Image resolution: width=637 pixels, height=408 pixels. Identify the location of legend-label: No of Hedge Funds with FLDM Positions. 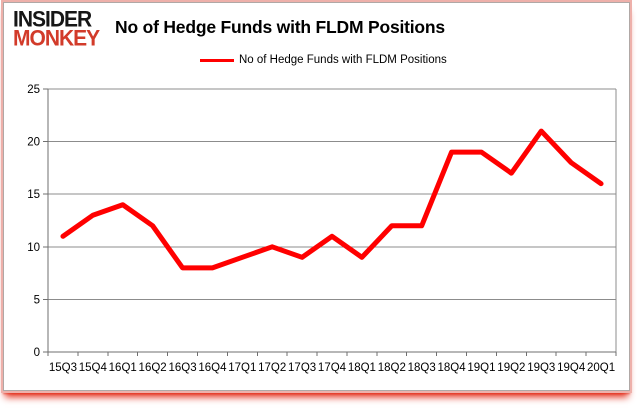
(343, 60).